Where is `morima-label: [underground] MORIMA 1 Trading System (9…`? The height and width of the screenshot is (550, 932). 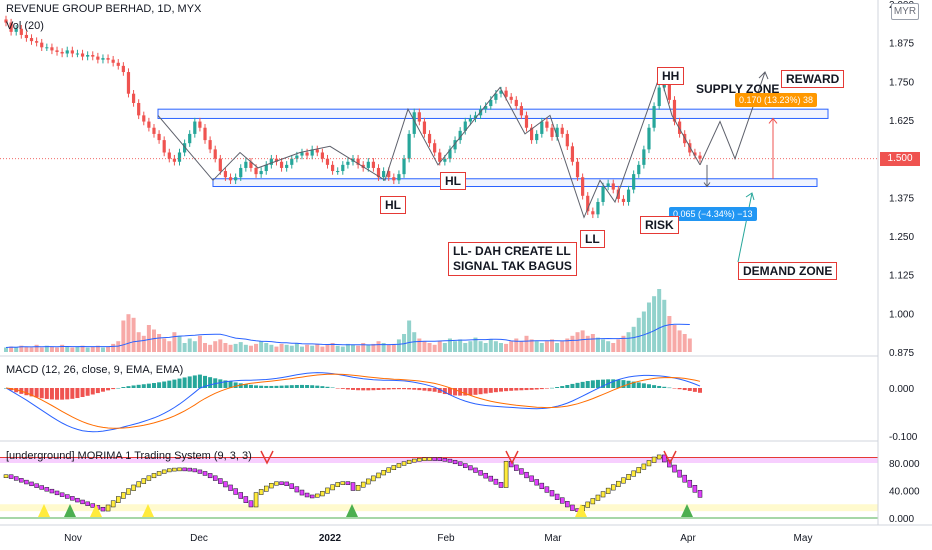 morima-label: [underground] MORIMA 1 Trading System (9… is located at coordinates (129, 456).